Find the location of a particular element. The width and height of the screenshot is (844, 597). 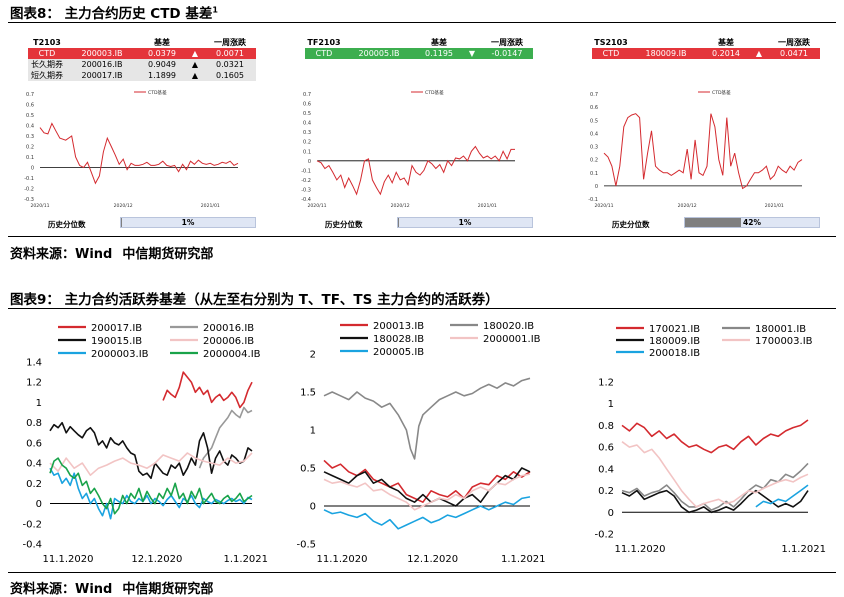

figure8-top-rule is located at coordinates (422, 22).